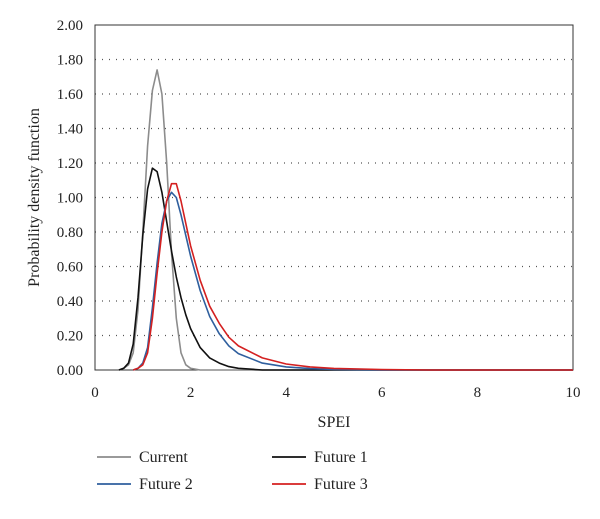  I want to click on legend-label-1: Future 1, so click(341, 457).